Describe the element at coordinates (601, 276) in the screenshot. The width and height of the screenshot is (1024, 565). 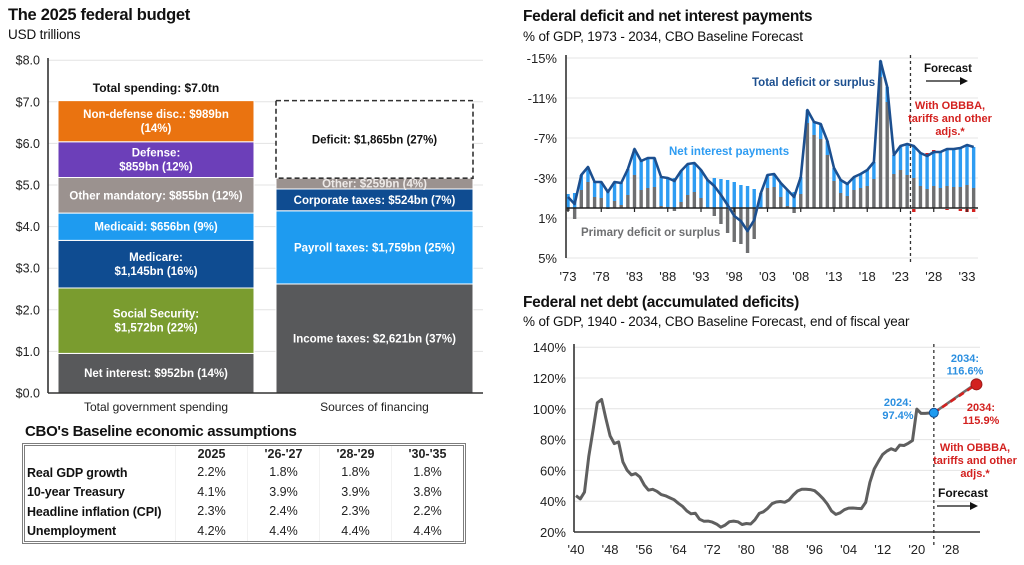
I see `x-tick-label: '78` at that location.